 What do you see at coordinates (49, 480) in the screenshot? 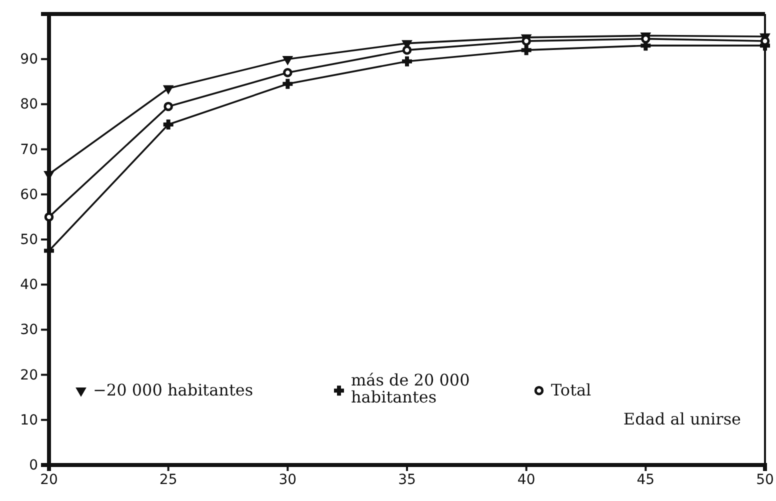
I see `x-tick-label: 20` at bounding box center [49, 480].